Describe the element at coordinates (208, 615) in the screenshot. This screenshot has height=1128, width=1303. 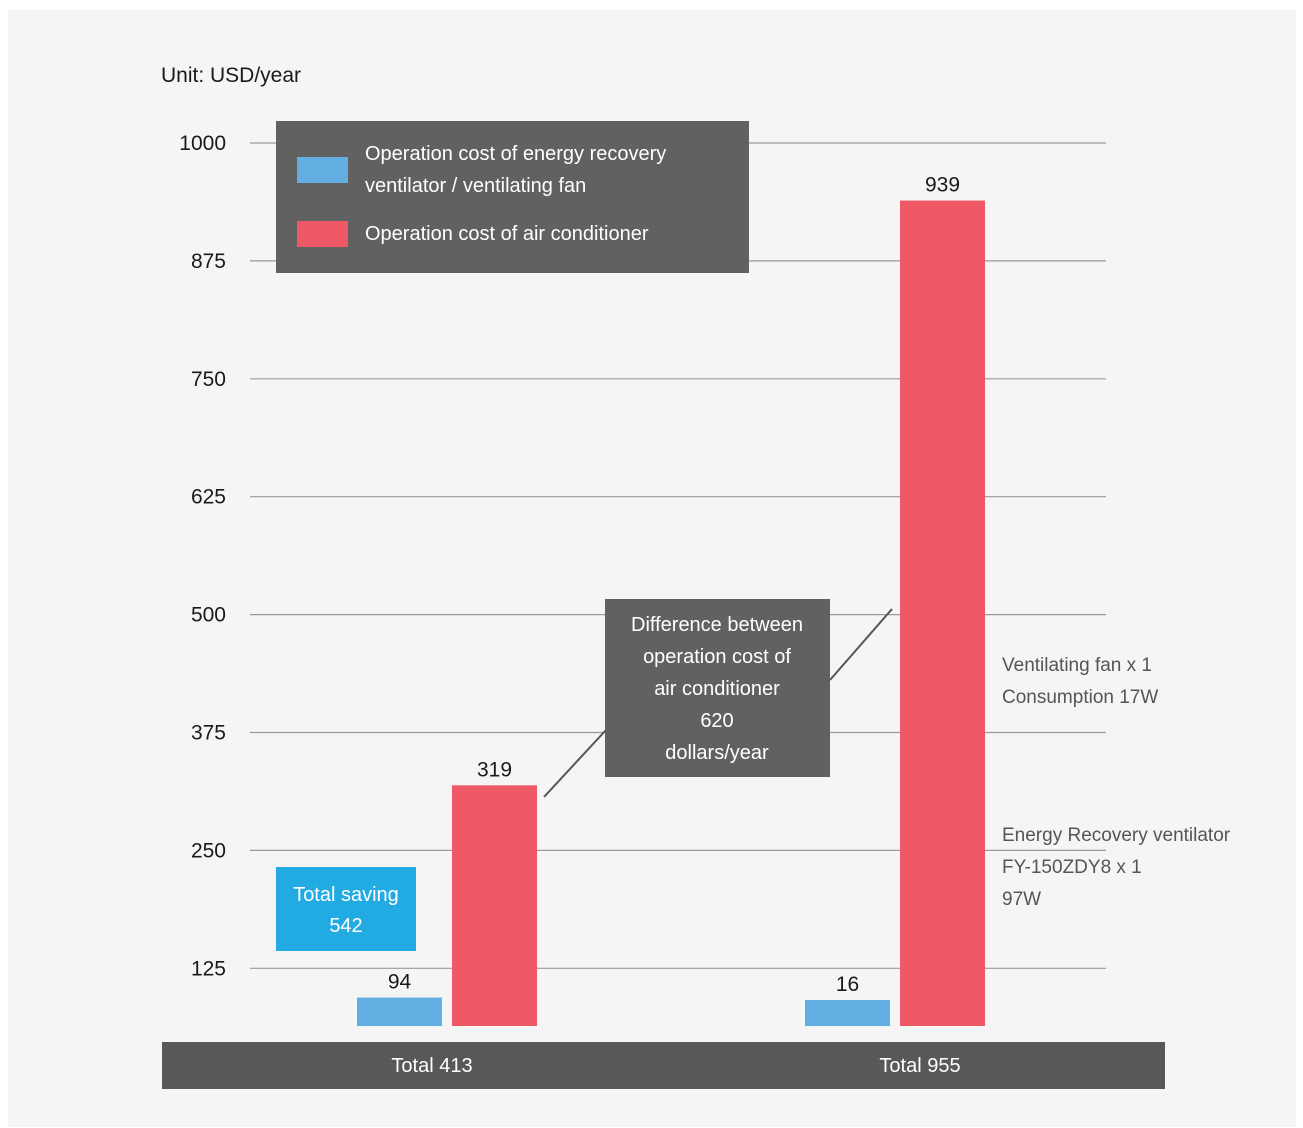
I see `y-tick-label: 500` at that location.